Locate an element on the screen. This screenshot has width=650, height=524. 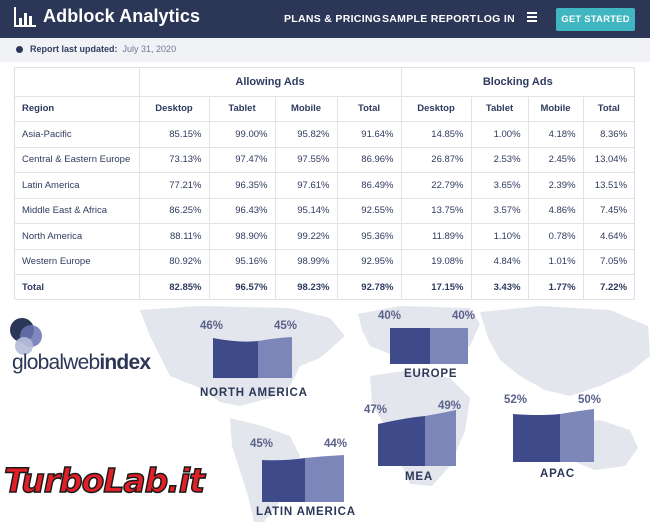
bar-europe-right is located at coordinates (449, 346).